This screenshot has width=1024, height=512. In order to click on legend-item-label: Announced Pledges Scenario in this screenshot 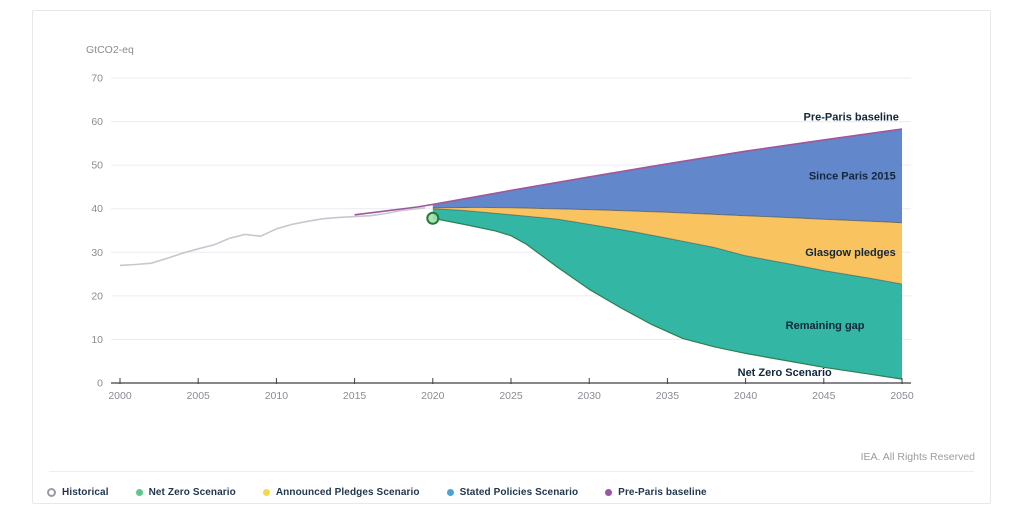, I will do `click(347, 492)`.